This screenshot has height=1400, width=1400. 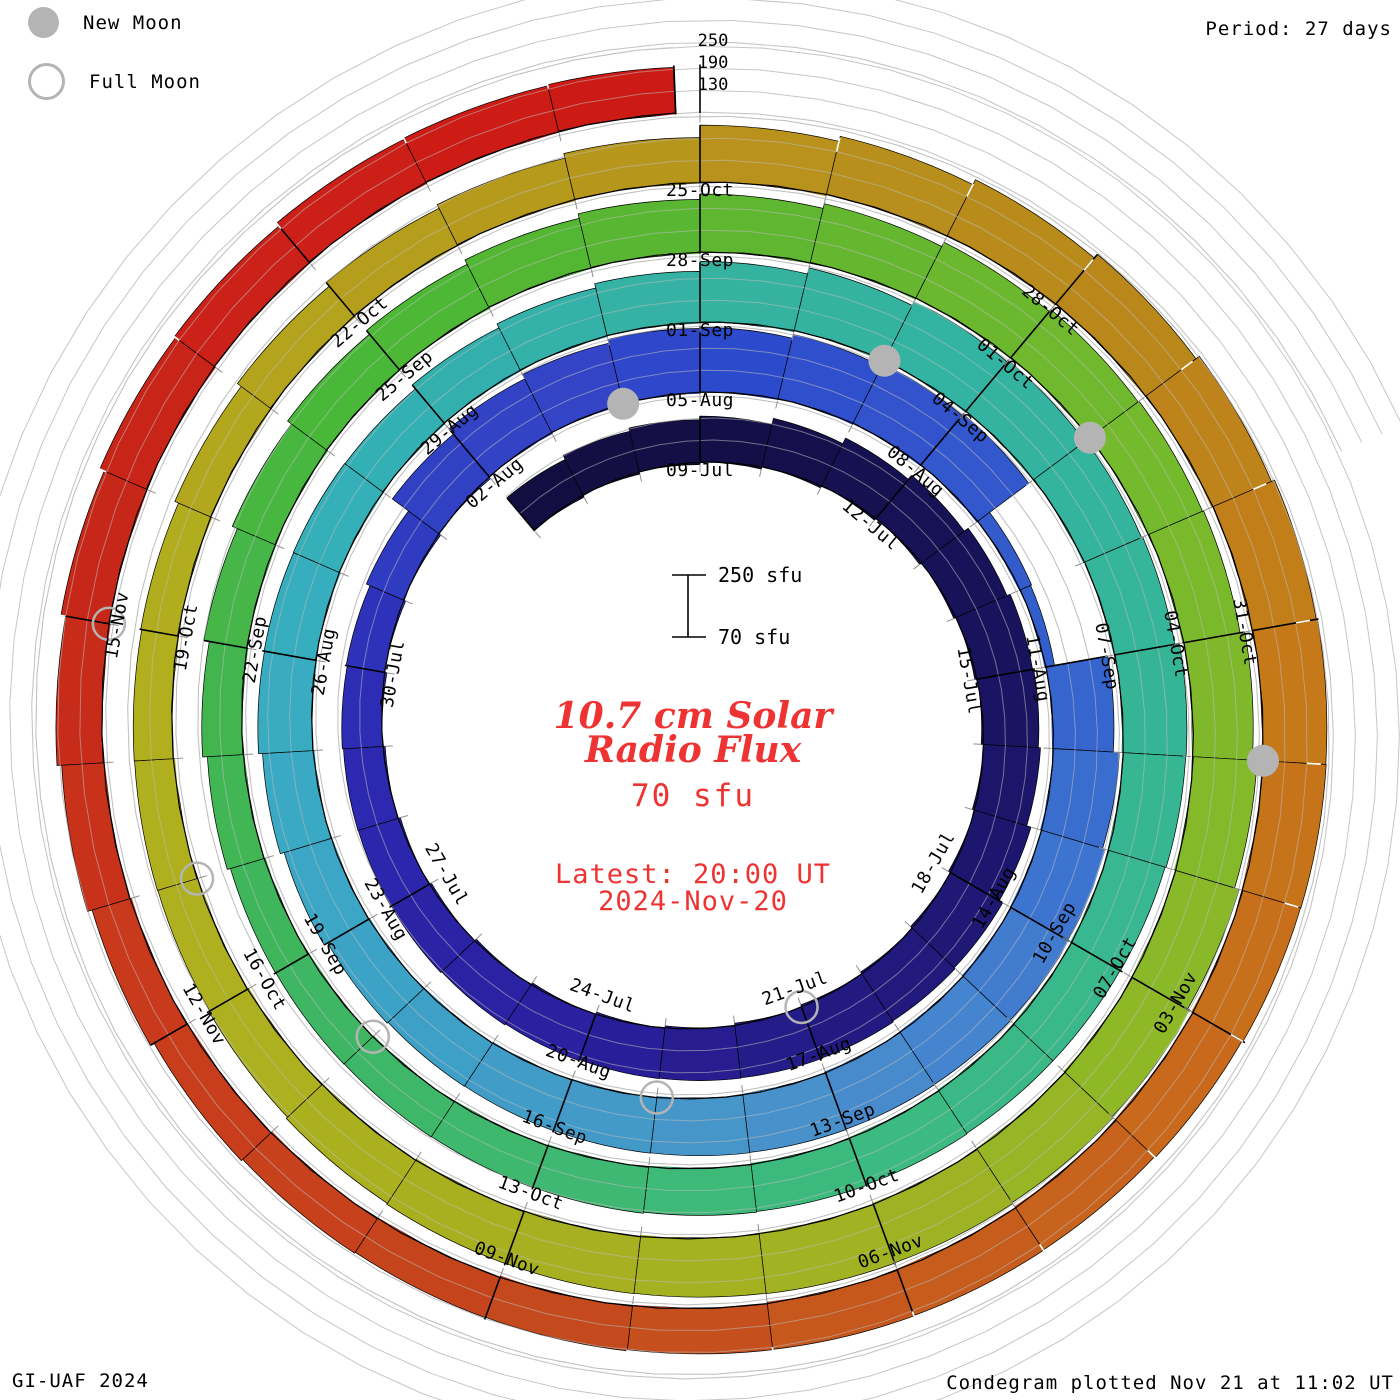 I want to click on credit-label: GI-UAF 2024, so click(x=80, y=1381).